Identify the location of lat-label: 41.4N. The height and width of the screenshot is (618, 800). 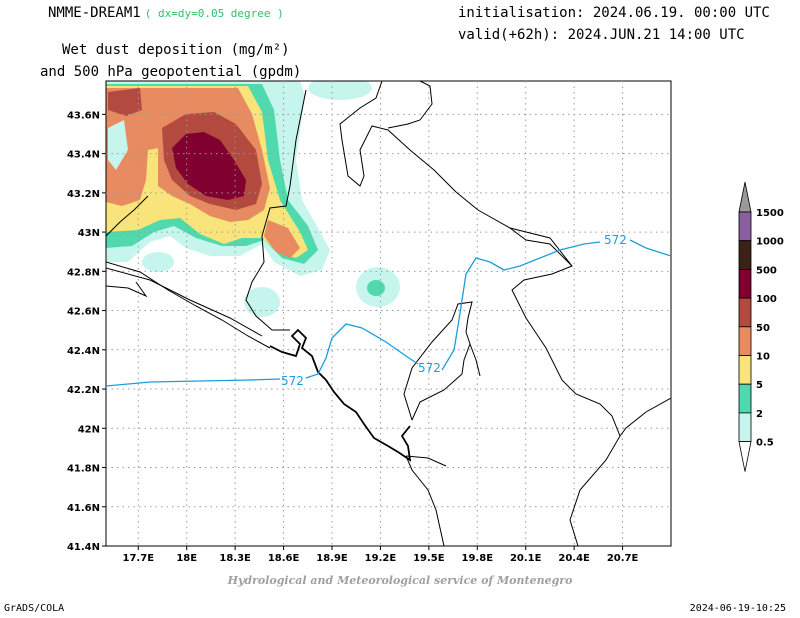
(83, 547).